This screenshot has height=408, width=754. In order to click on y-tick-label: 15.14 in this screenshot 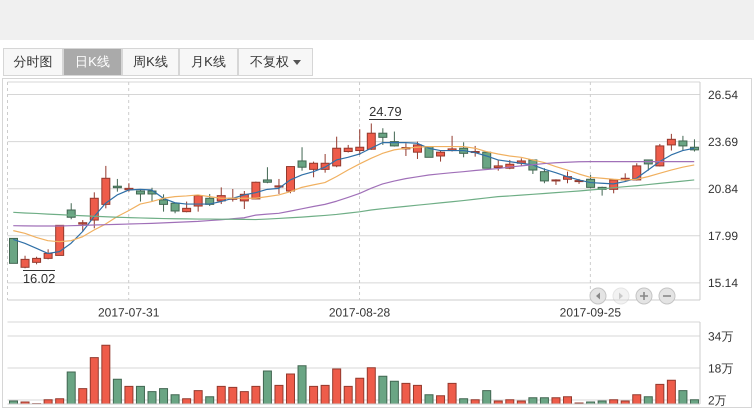, I will do `click(723, 283)`.